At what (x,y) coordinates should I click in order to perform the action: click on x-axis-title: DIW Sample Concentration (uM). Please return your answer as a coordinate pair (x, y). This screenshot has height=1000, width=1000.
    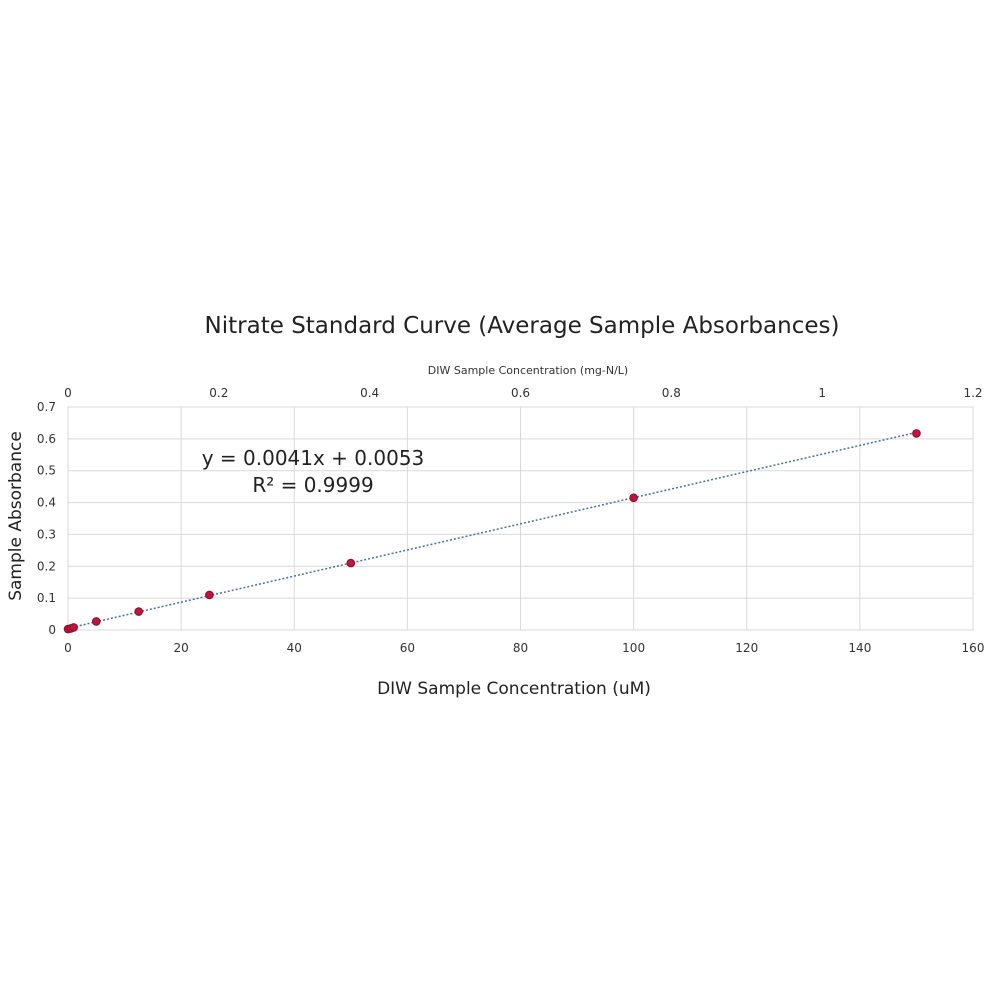
    Looking at the image, I should click on (514, 689).